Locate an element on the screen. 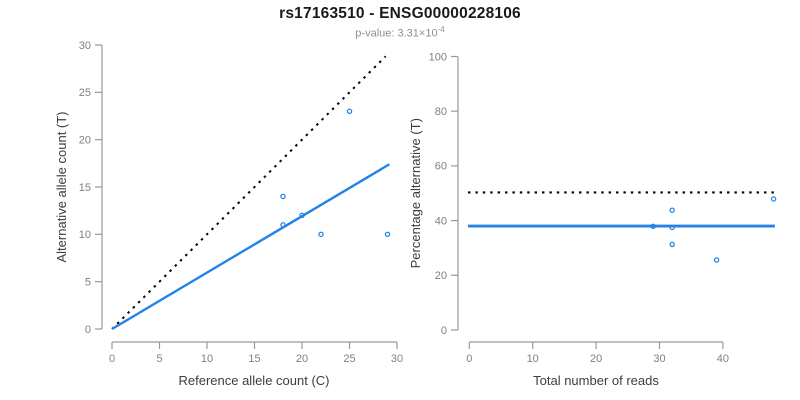  y-tick-label: 40 is located at coordinates (441, 221).